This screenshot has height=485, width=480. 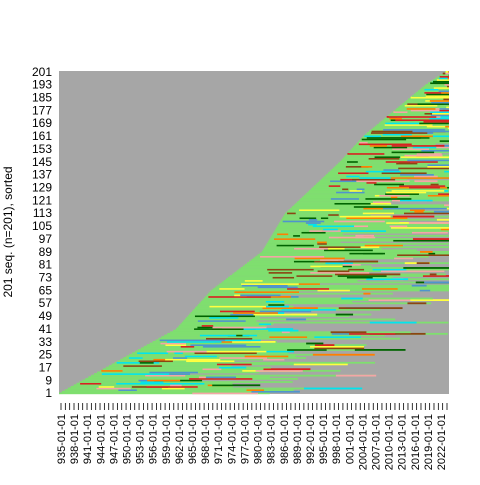 I want to click on sequence-86-episode, so click(x=292, y=257).